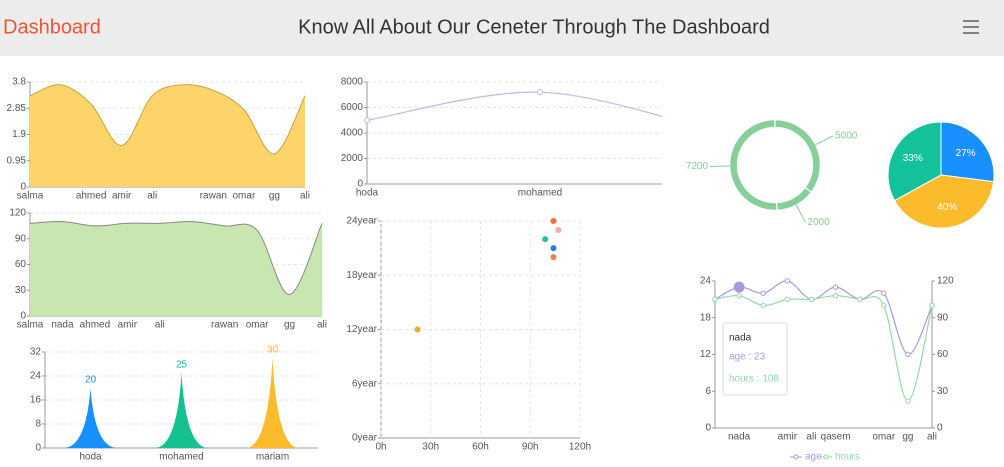  Describe the element at coordinates (530, 447) in the screenshot. I see `x-tick-label: 90h` at that location.